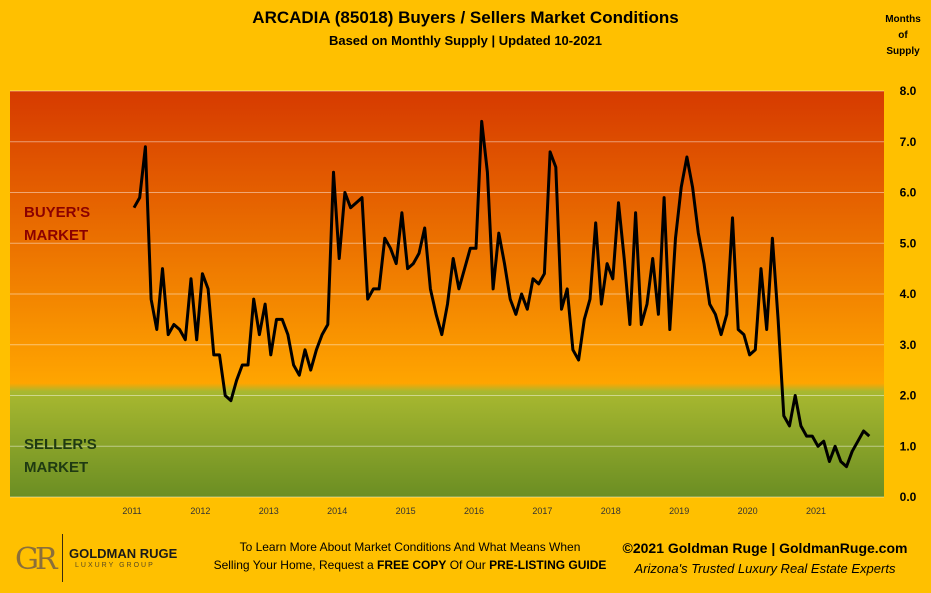 This screenshot has width=931, height=593. What do you see at coordinates (748, 511) in the screenshot?
I see `x-tick-label: 2020` at bounding box center [748, 511].